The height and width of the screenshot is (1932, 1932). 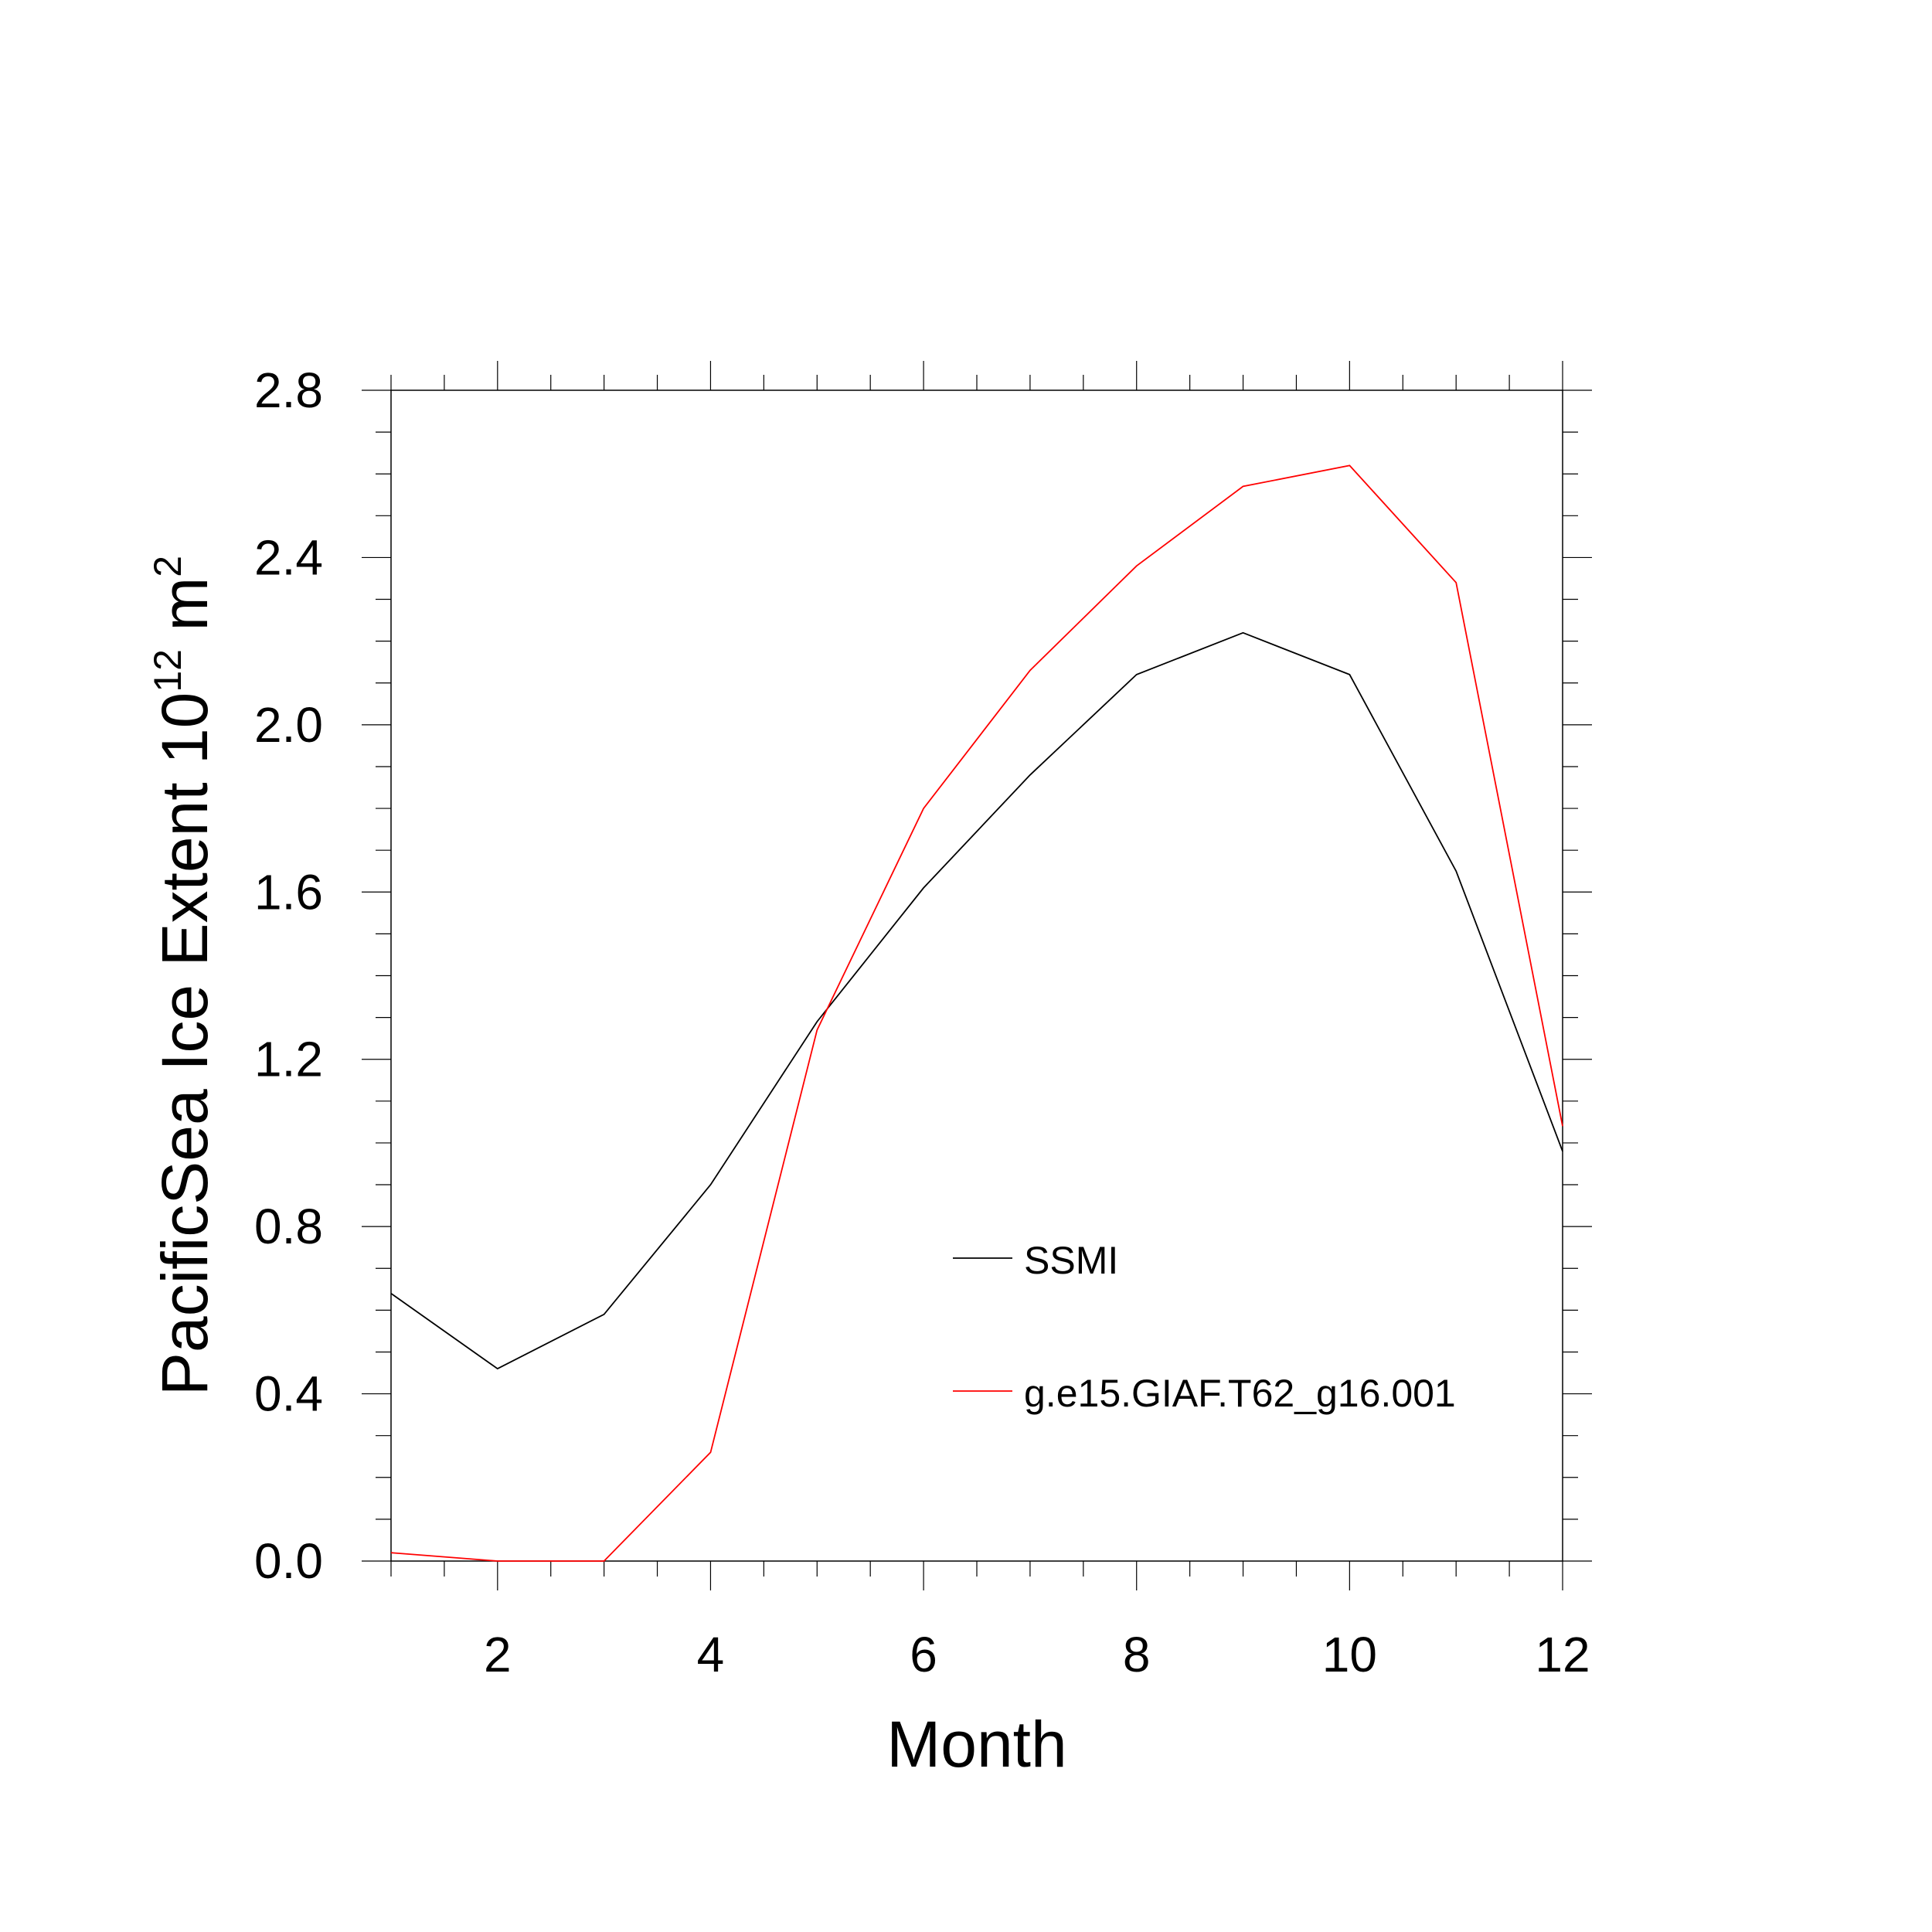 I want to click on x-axis-label: Month, so click(x=976, y=1744).